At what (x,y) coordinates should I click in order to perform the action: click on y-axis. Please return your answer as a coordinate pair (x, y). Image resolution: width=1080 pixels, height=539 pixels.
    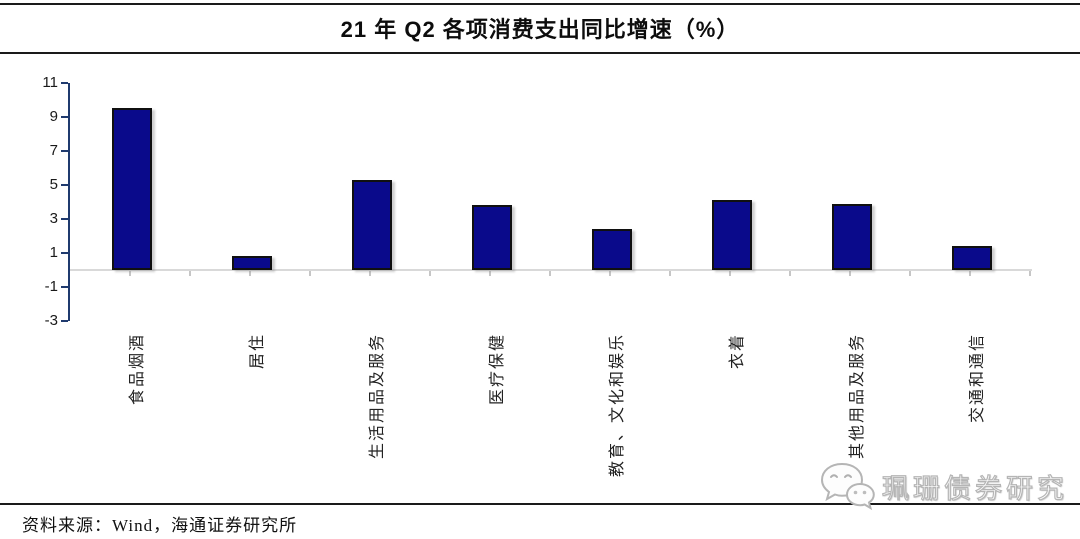
    Looking at the image, I should click on (69, 202).